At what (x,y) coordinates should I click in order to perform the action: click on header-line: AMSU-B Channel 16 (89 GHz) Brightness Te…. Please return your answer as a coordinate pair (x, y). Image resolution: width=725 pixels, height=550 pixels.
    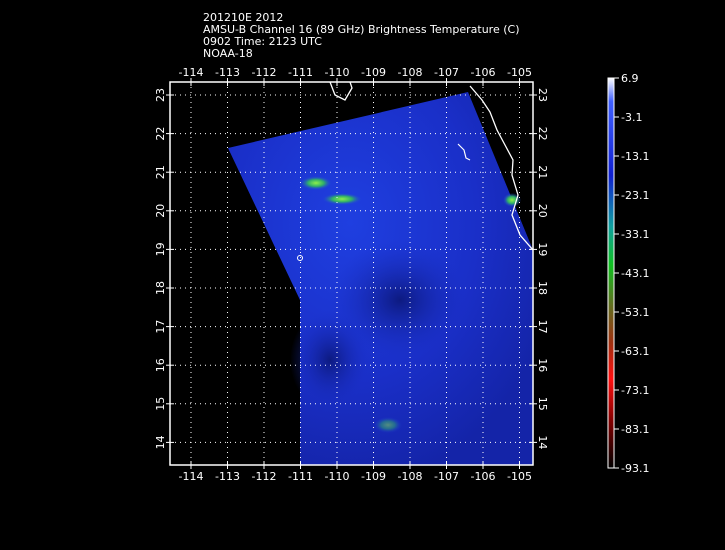
    Looking at the image, I should click on (361, 29).